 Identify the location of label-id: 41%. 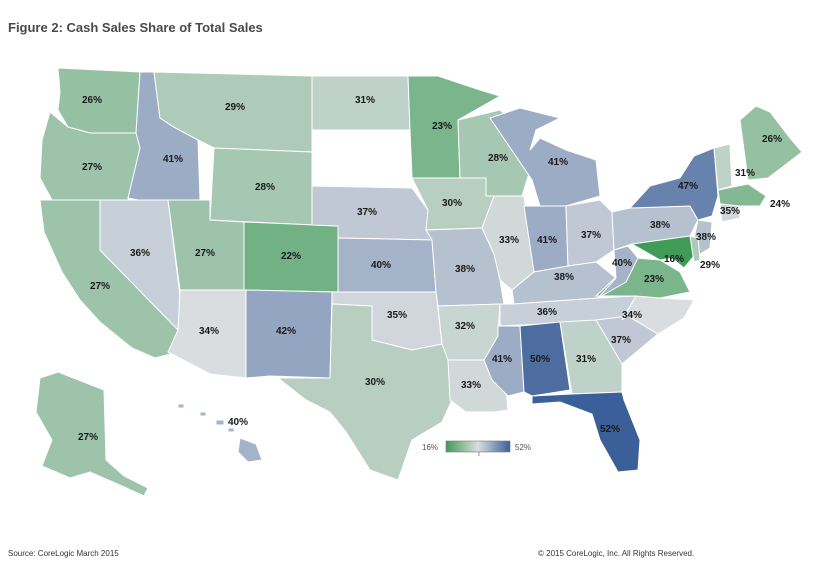
(173, 159).